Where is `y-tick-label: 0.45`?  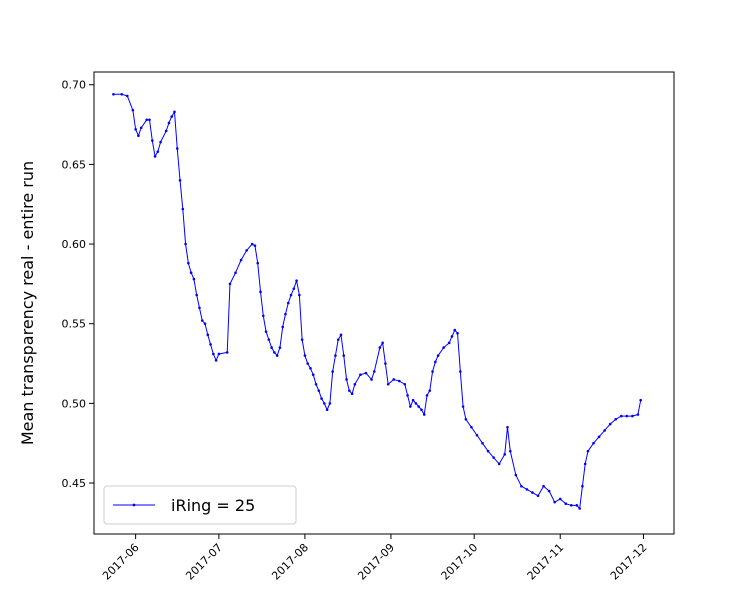 y-tick-label: 0.45 is located at coordinates (74, 483).